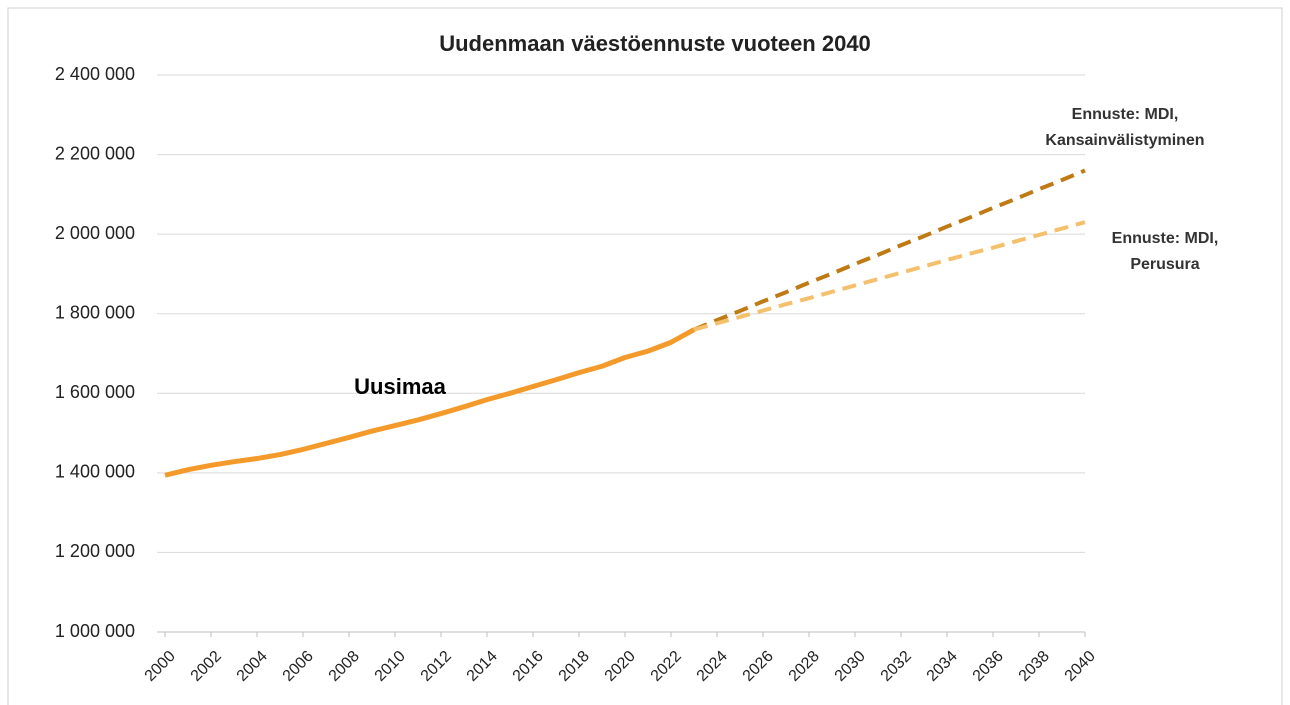 The image size is (1290, 705). What do you see at coordinates (712, 666) in the screenshot?
I see `x-tick-label: 2024` at bounding box center [712, 666].